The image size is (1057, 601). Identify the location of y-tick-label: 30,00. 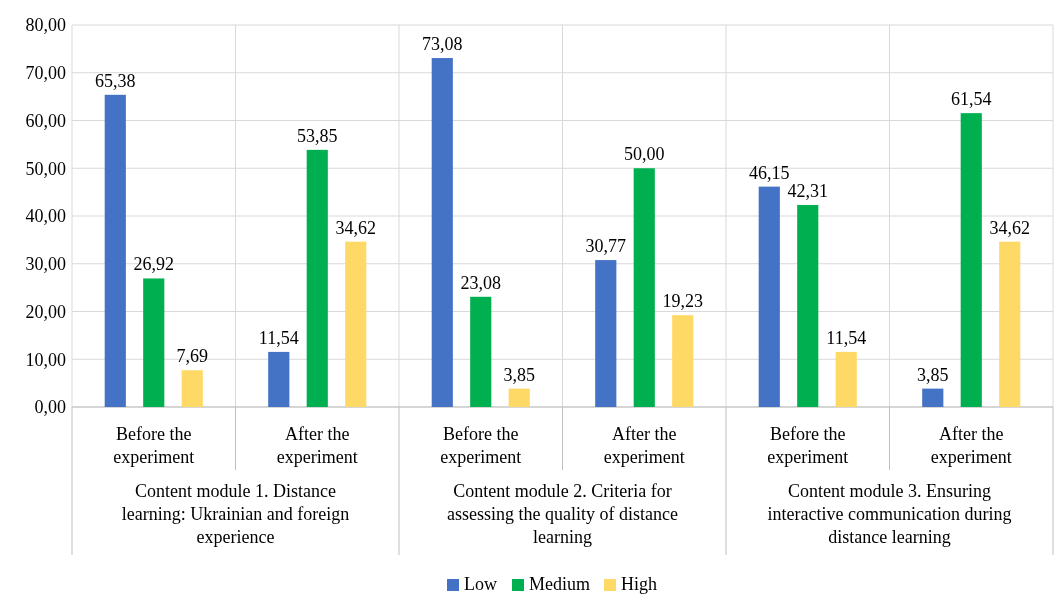
(45, 264).